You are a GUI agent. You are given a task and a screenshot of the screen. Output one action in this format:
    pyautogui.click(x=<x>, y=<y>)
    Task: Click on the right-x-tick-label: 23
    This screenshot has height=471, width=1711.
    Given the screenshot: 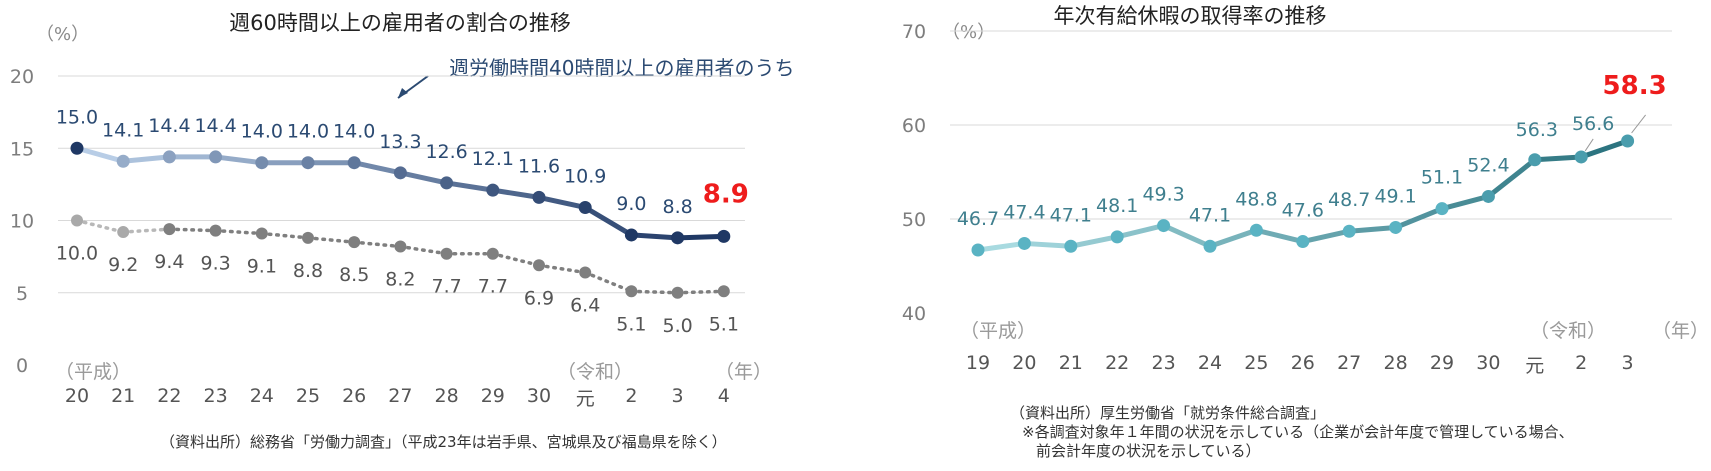 What is the action you would take?
    pyautogui.click(x=1164, y=363)
    